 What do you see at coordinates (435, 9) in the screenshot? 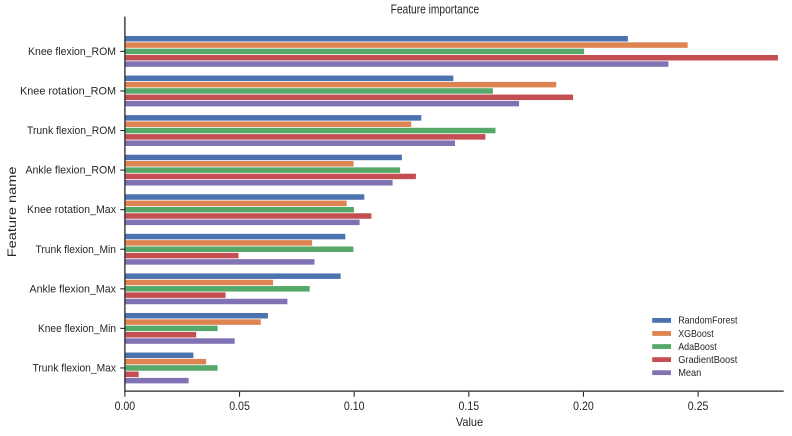
I see `svg-text: Feature importance` at bounding box center [435, 9].